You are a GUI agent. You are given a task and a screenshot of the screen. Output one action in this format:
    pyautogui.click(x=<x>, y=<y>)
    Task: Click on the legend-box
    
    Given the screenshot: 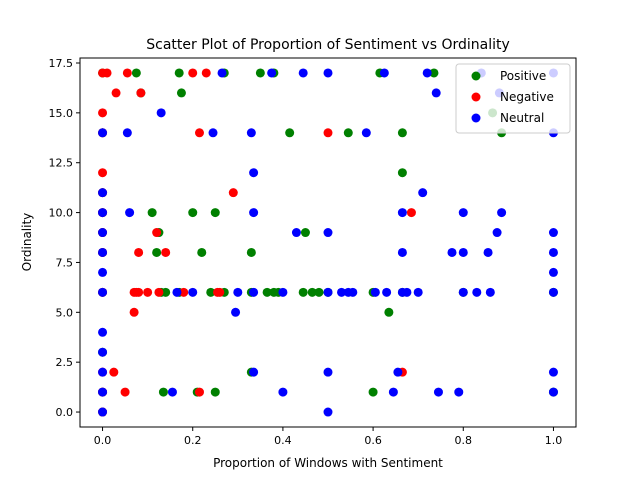 What is the action you would take?
    pyautogui.click(x=513, y=98)
    